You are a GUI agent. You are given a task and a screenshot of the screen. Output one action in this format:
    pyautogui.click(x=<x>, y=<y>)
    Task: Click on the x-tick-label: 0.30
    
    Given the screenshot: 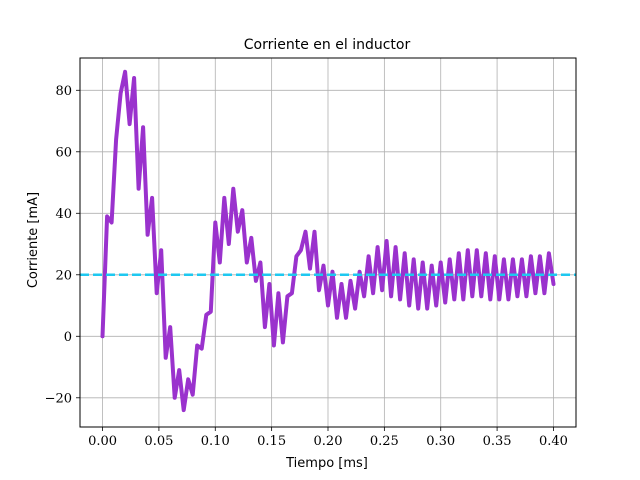 What is the action you would take?
    pyautogui.click(x=440, y=441)
    